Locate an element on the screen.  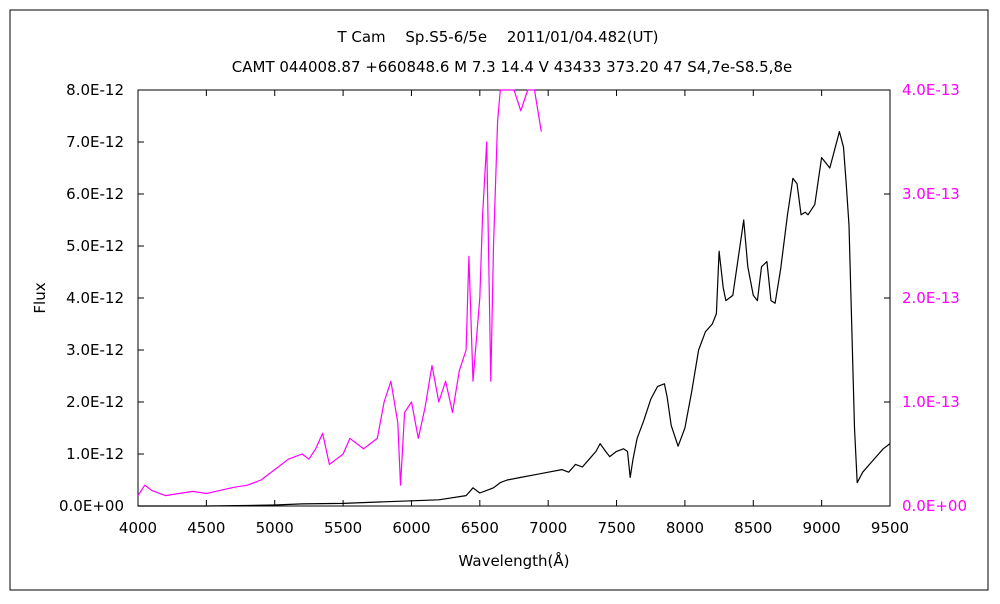
y-axis-label: Flux is located at coordinates (40, 297).